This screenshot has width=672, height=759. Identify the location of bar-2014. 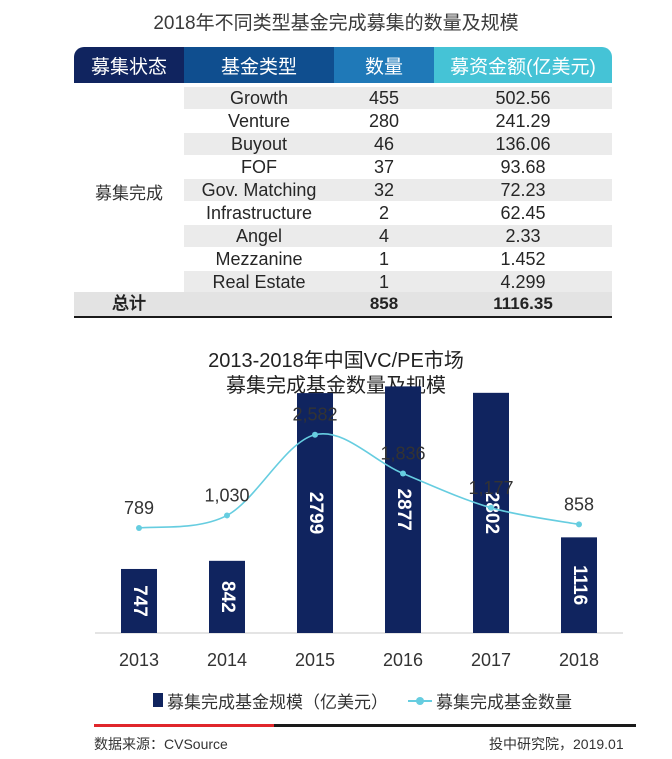
(227, 596).